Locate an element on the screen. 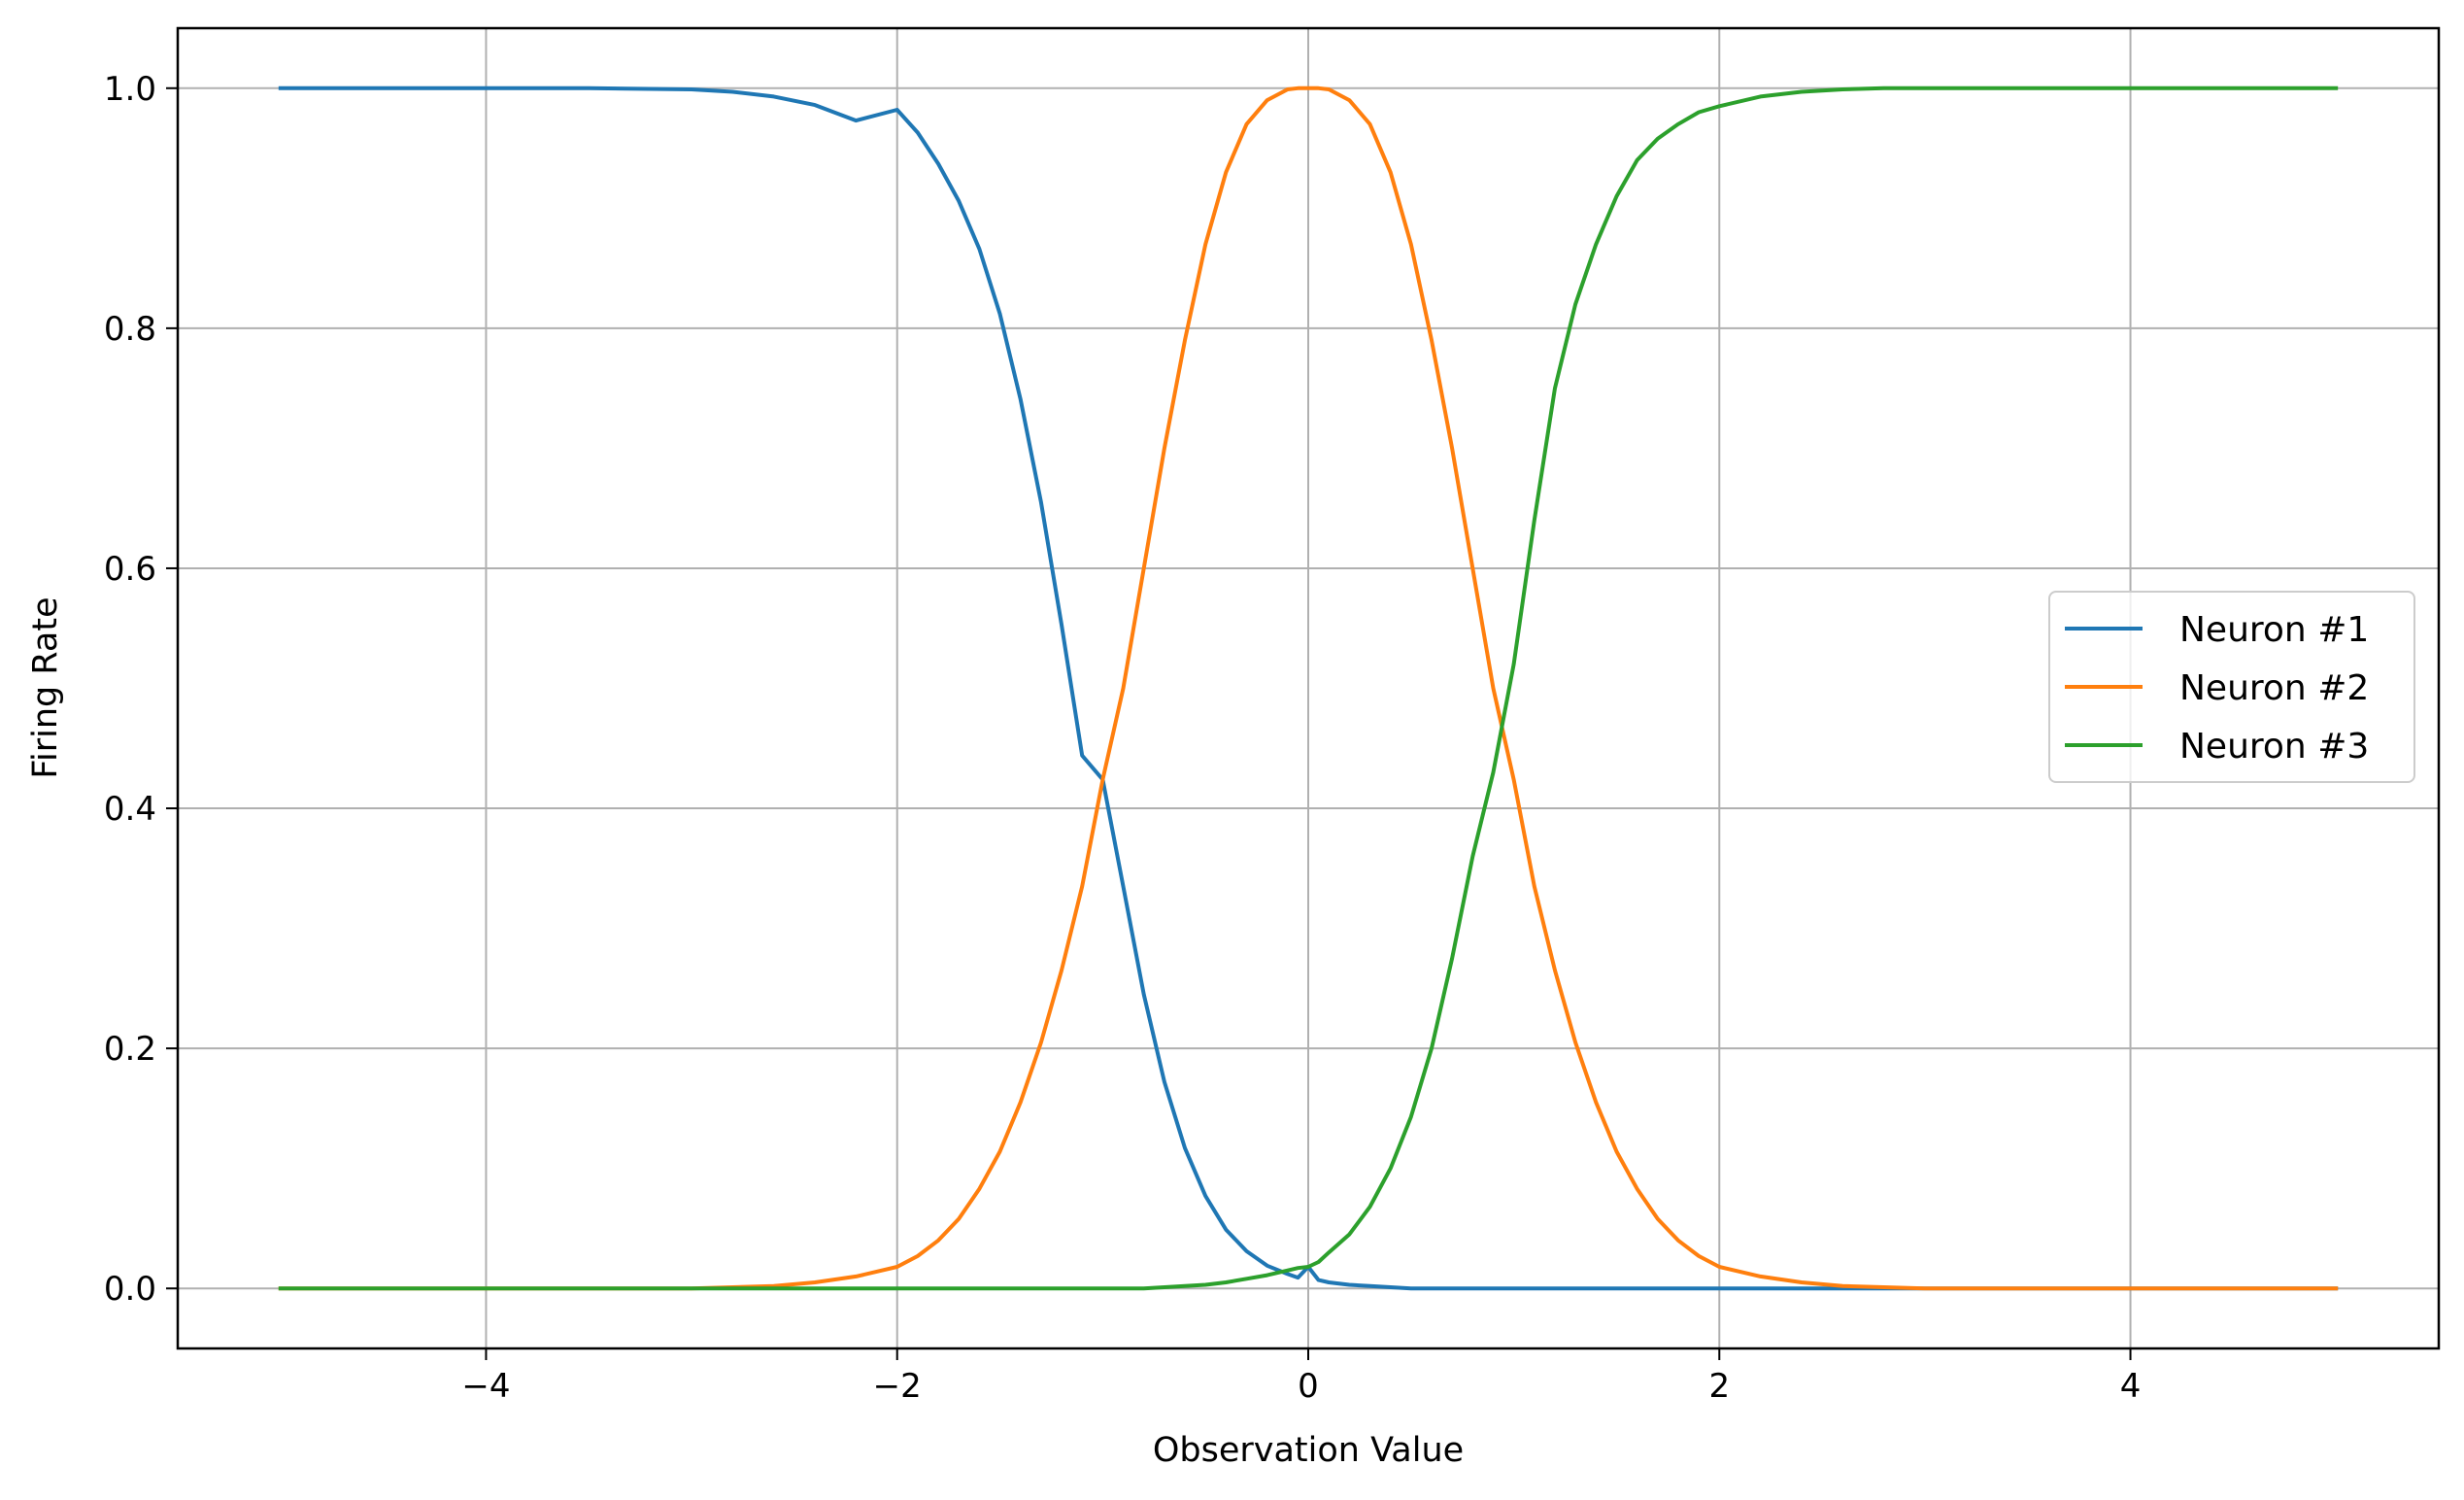 Image resolution: width=2464 pixels, height=1500 pixels. x-tick-label: 4 is located at coordinates (2131, 1387).